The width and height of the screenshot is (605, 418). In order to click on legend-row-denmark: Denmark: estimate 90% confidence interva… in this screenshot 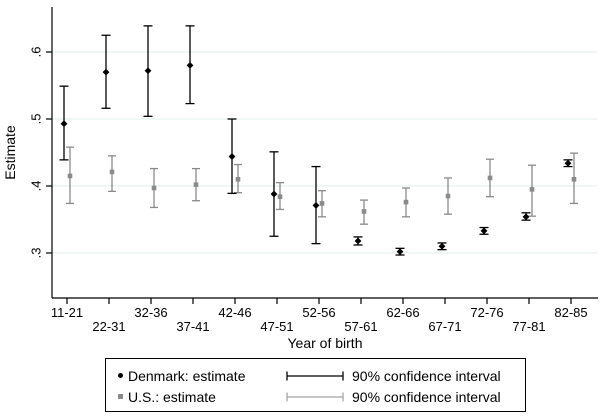, I will do `click(315, 375)`.